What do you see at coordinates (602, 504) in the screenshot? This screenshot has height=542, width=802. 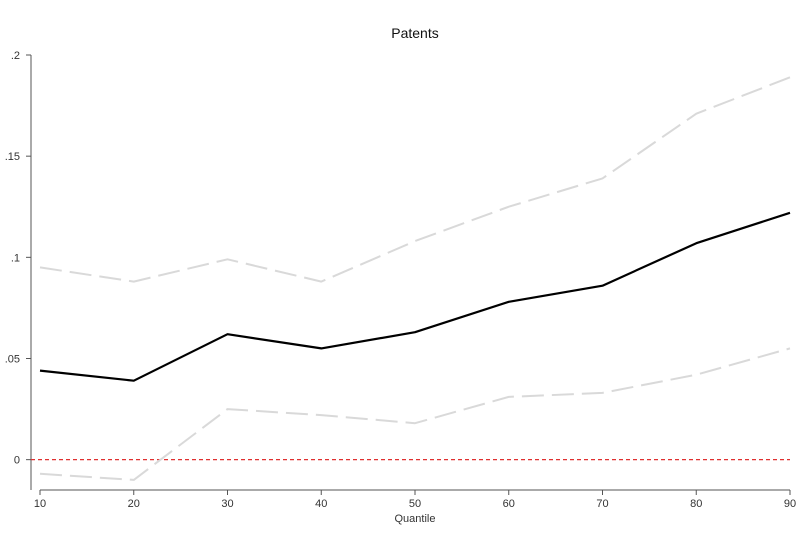 I see `x-tick-label: 70` at bounding box center [602, 504].